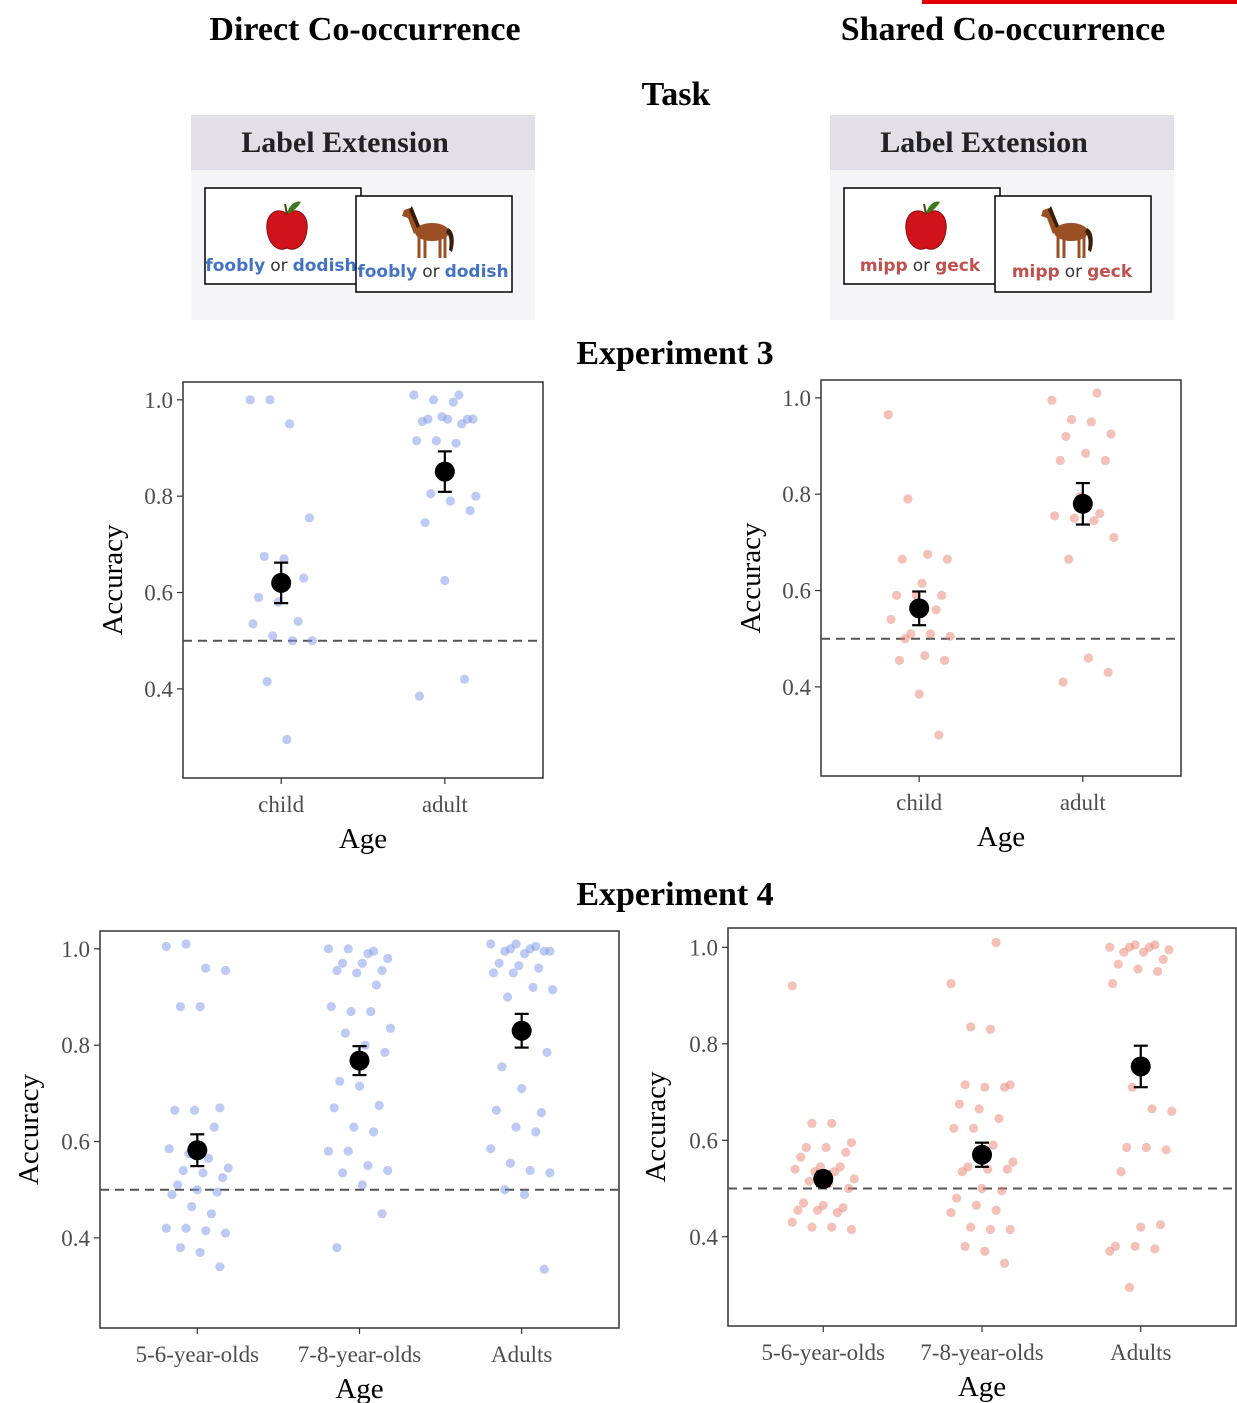 The height and width of the screenshot is (1403, 1237). I want to click on y-axis-title: Accuracy, so click(656, 1127).